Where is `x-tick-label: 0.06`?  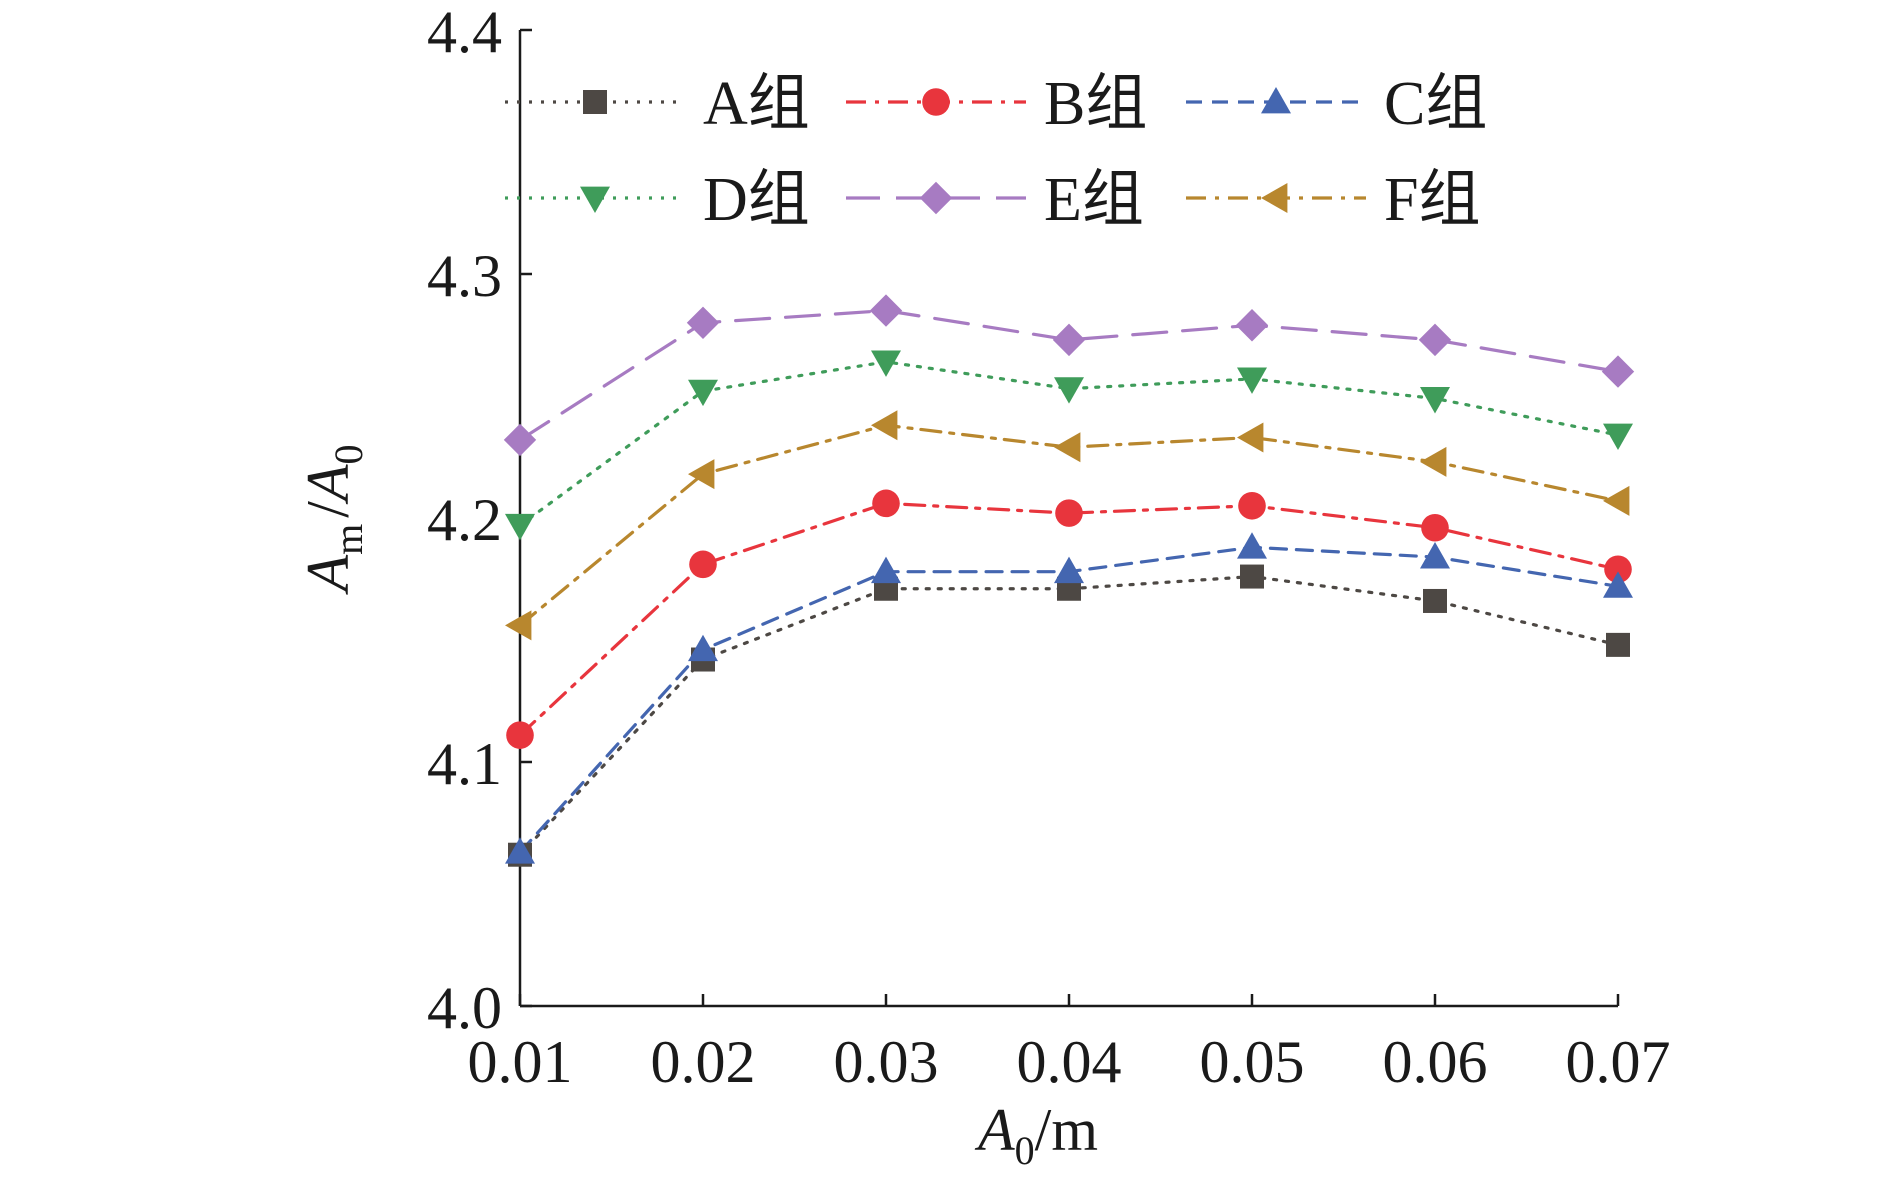 x-tick-label: 0.06 is located at coordinates (1435, 1062).